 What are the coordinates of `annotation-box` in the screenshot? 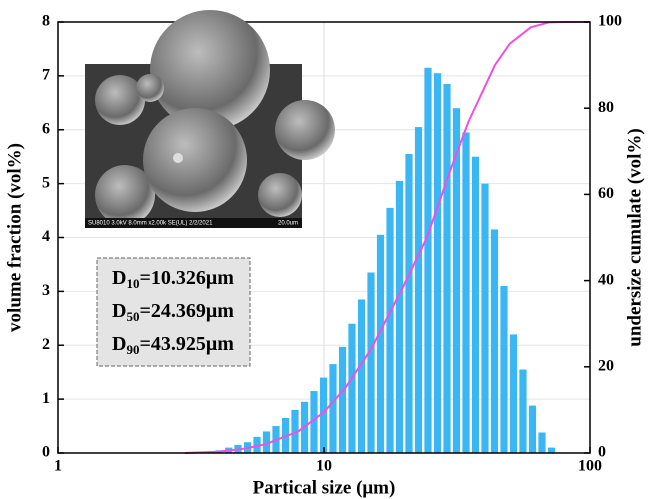 It's located at (173, 312).